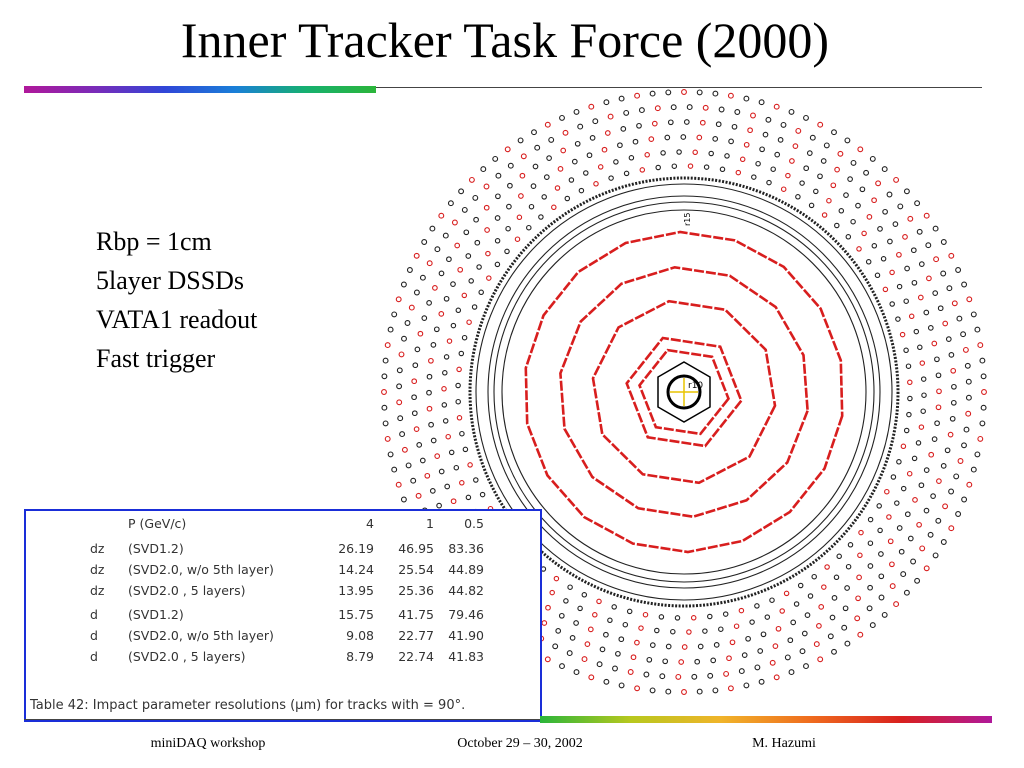 Image resolution: width=1024 pixels, height=768 pixels. Describe the element at coordinates (766, 719) in the screenshot. I see `footer-accent-bar` at that location.